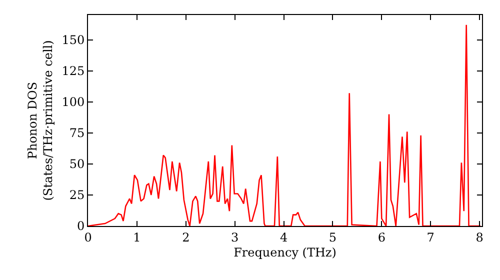  What do you see at coordinates (480, 237) in the screenshot?
I see `x-tick-label: 8` at bounding box center [480, 237].